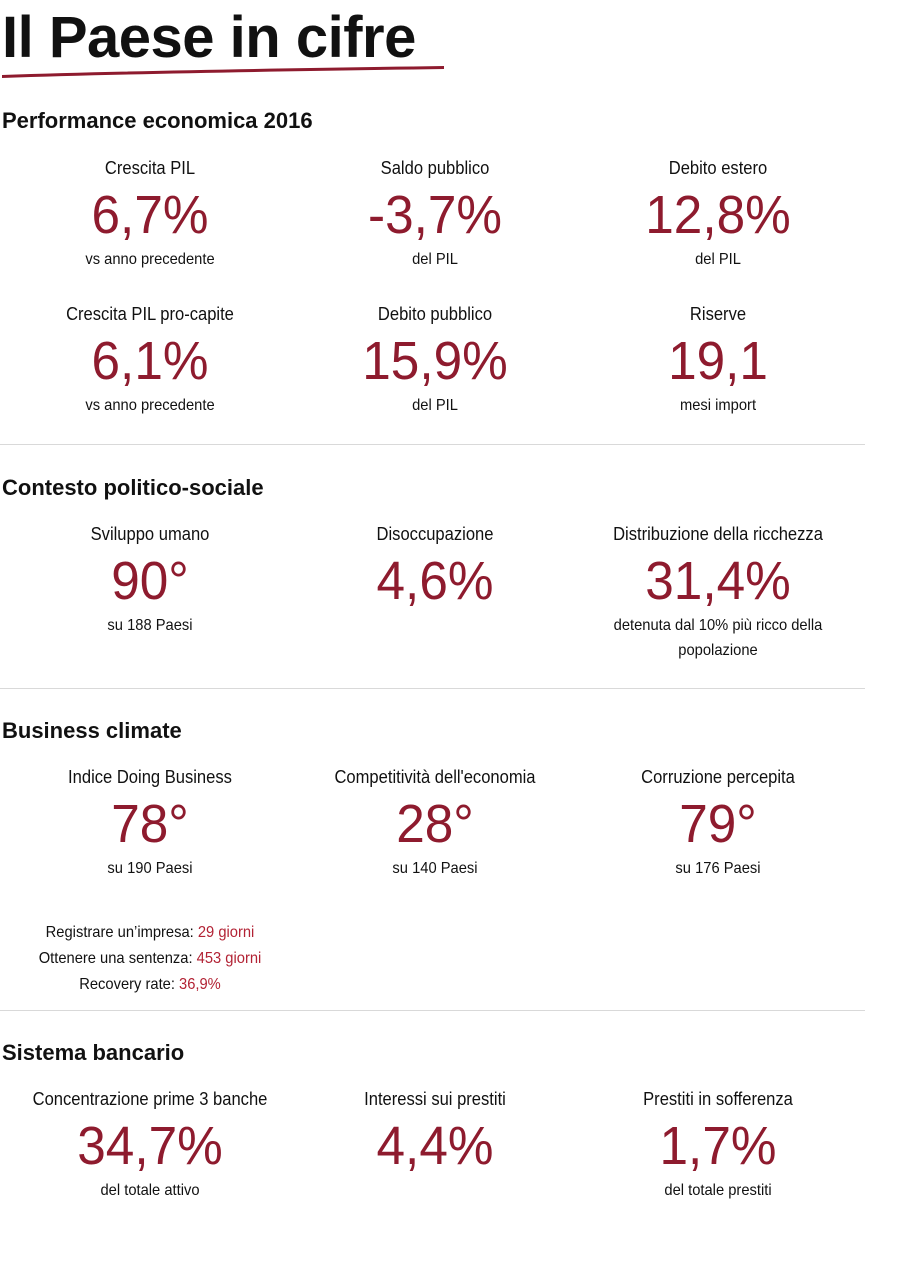  I want to click on metric-gdp-growth: Crescita PIL 6,7% vs anno precedente, so click(150, 214).